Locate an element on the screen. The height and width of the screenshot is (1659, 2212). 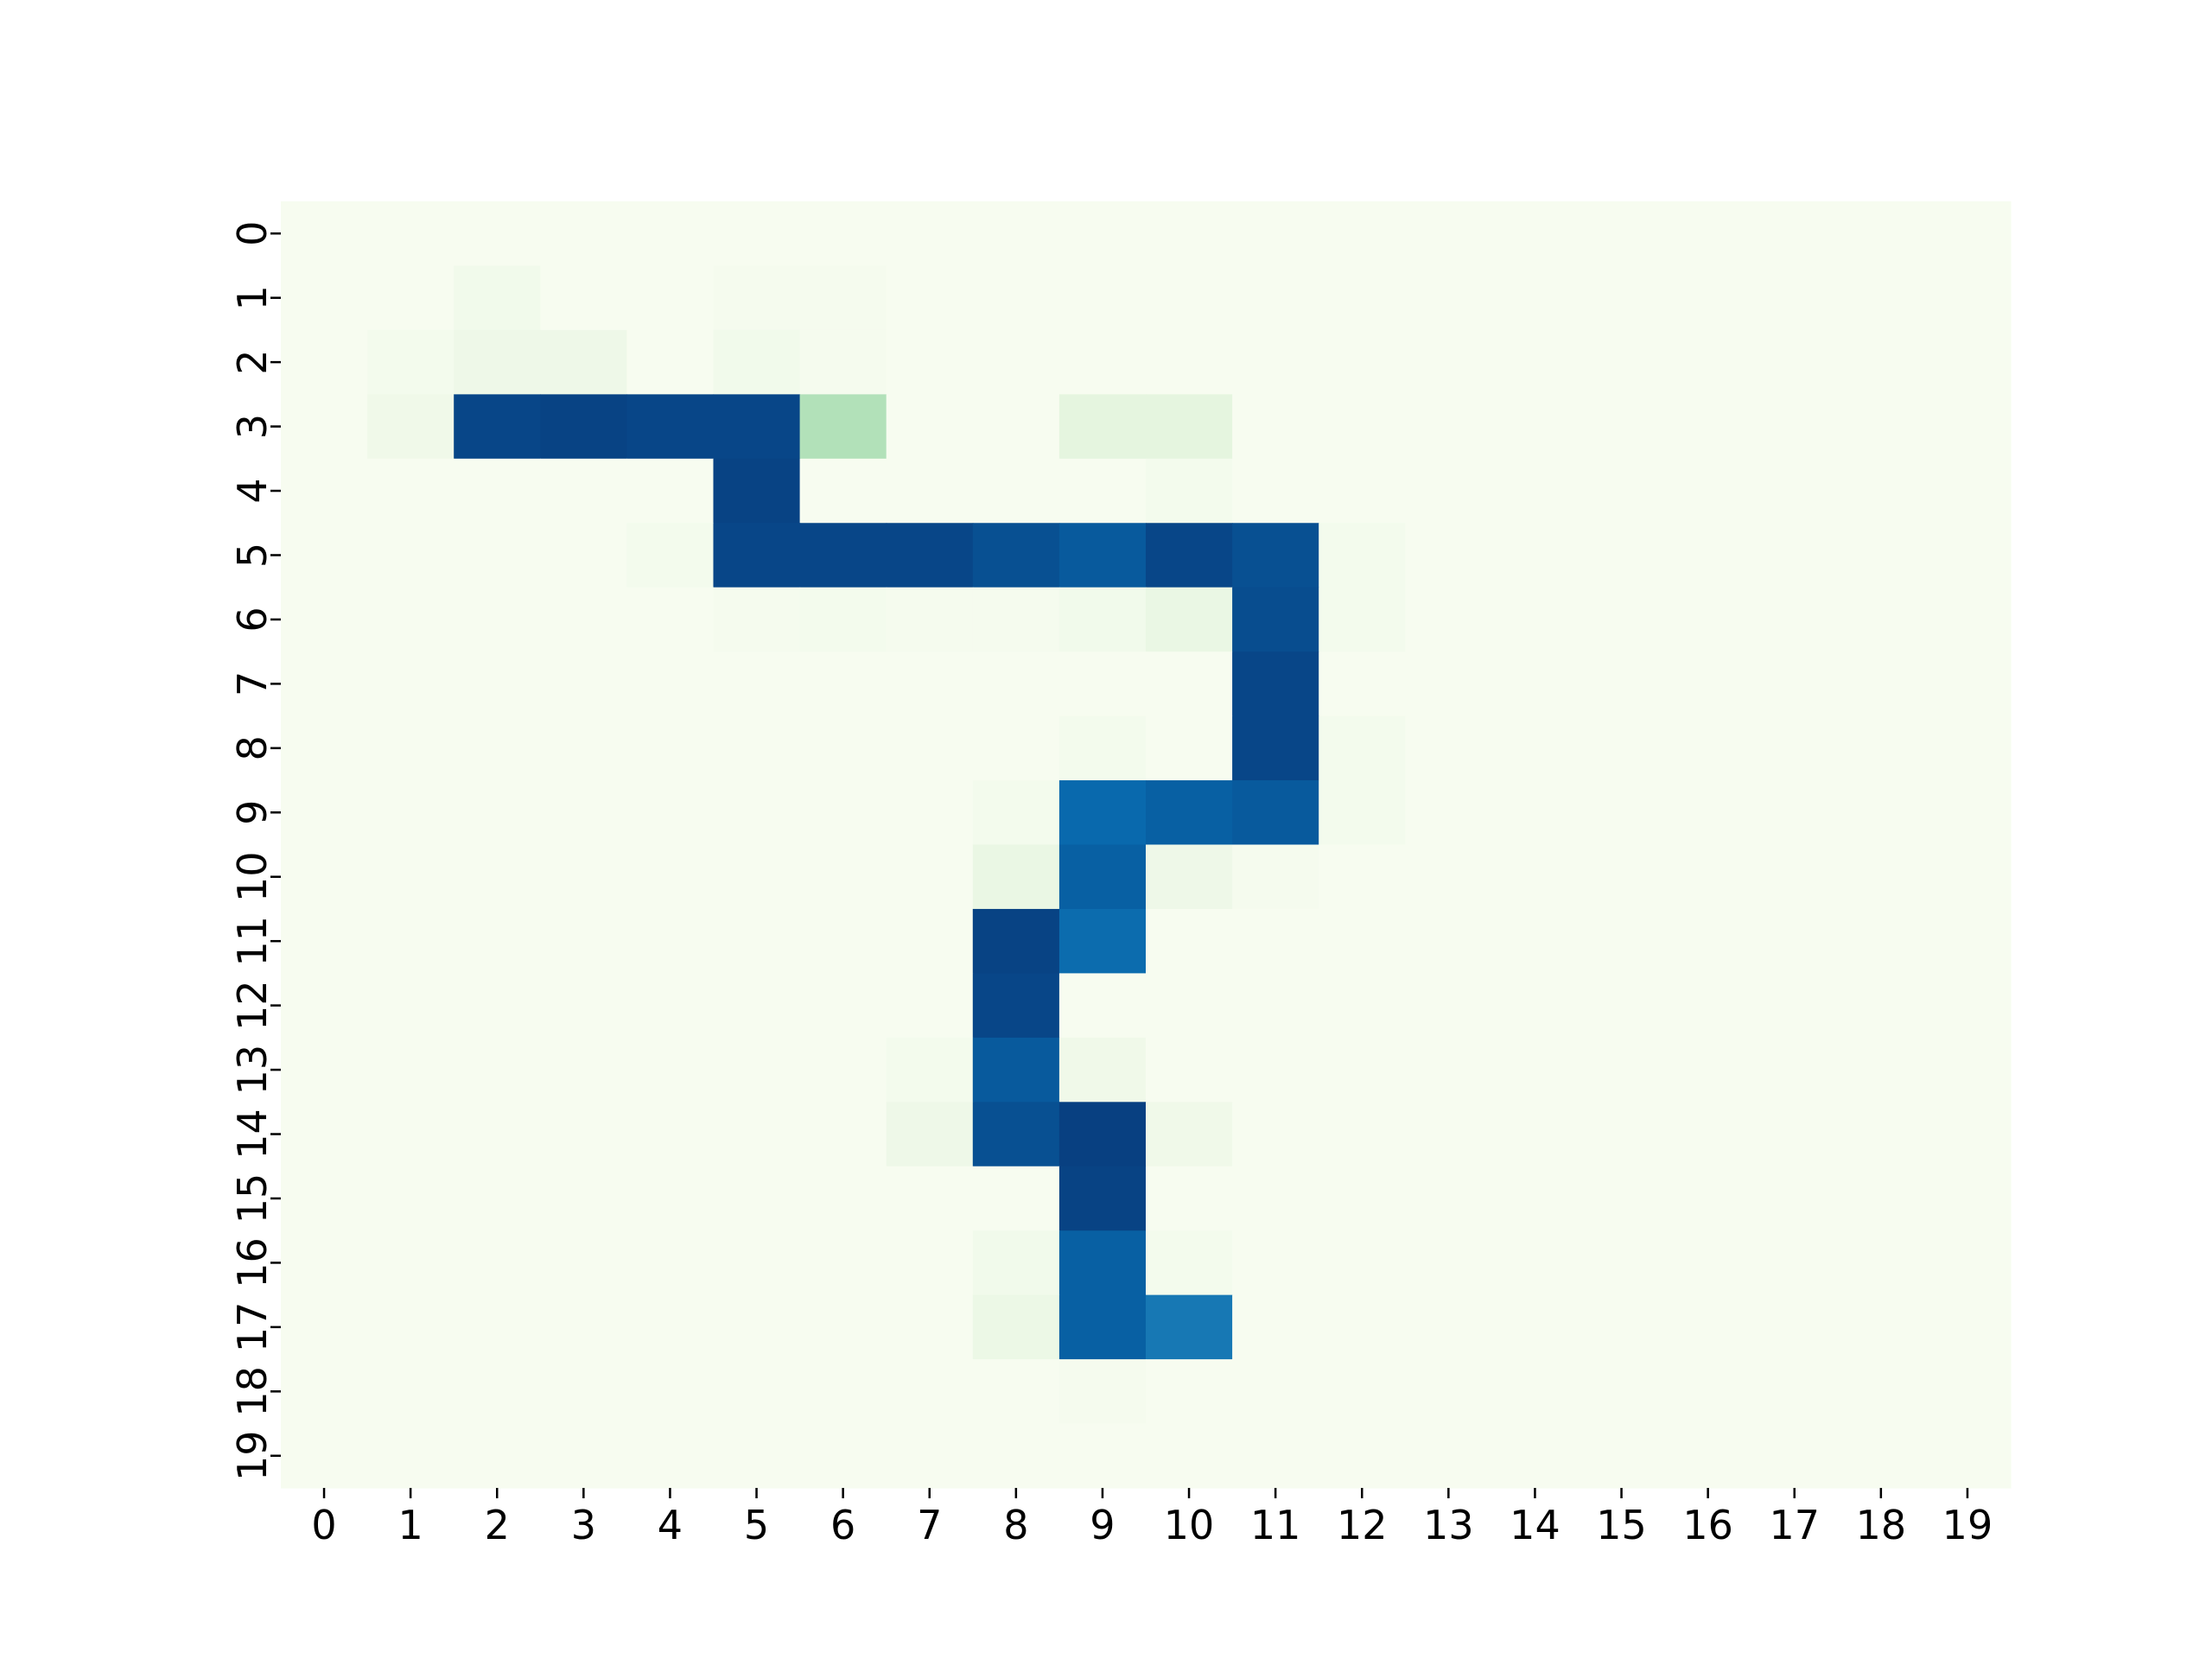
heatmap-cell-r1-c1 is located at coordinates (410, 298).